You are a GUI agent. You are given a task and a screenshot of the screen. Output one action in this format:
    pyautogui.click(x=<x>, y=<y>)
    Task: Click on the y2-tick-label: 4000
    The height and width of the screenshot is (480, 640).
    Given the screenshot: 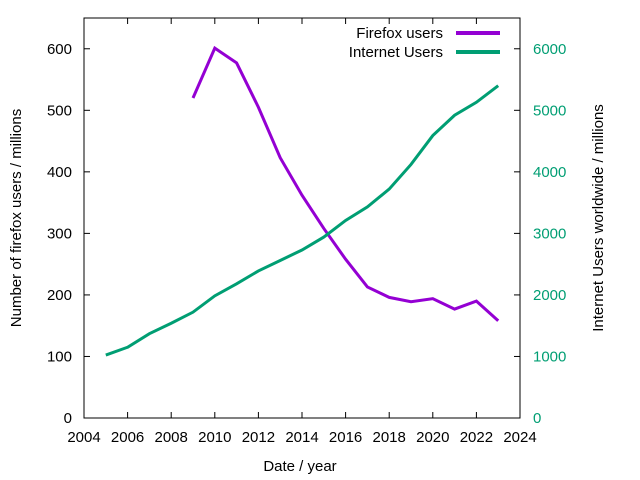 What is the action you would take?
    pyautogui.click(x=549, y=172)
    